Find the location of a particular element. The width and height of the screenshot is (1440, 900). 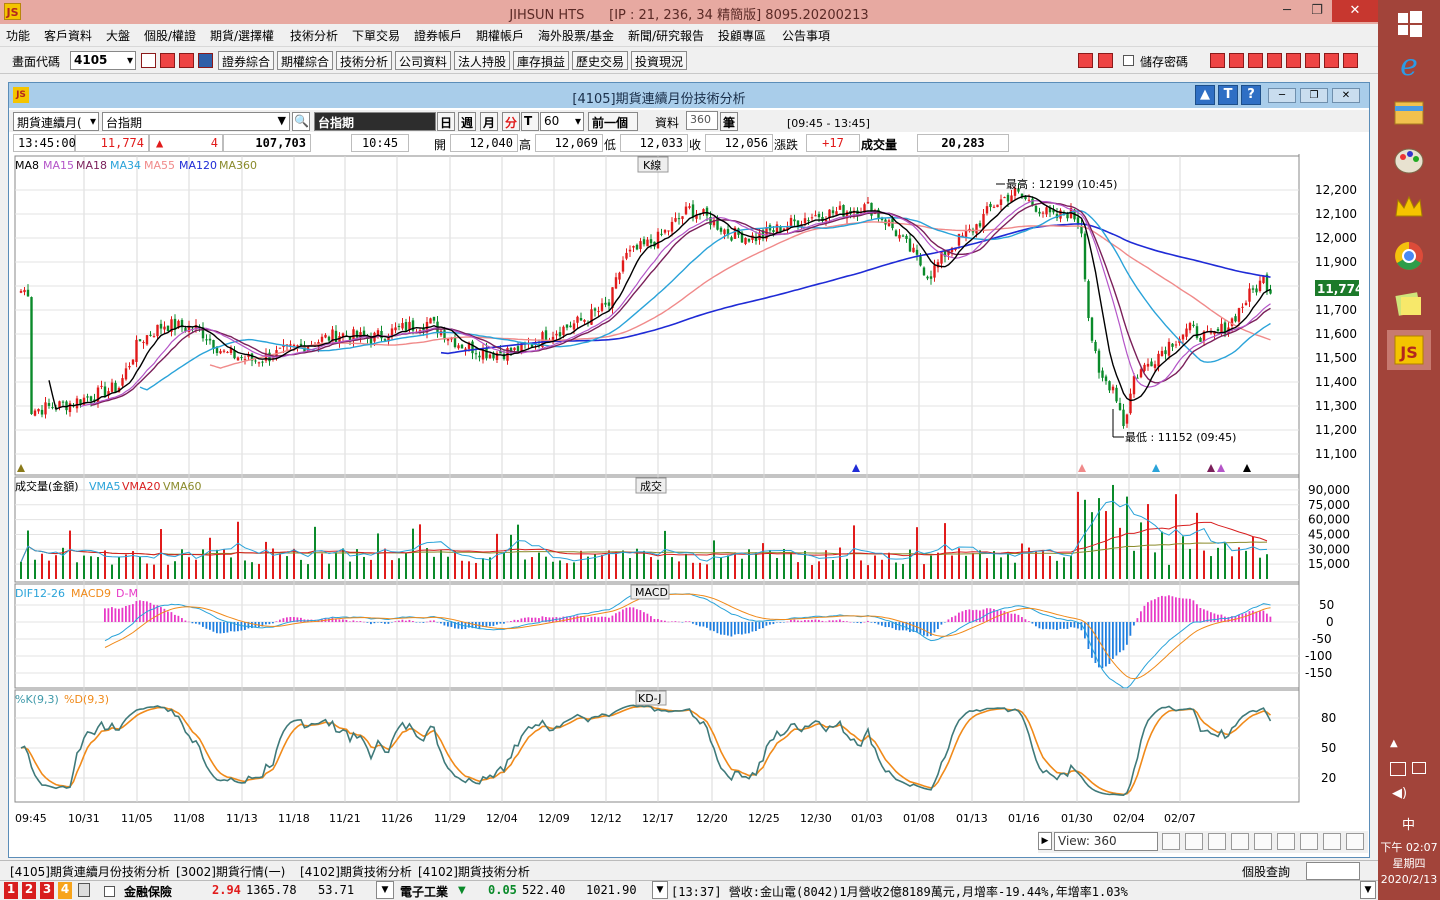

toolbar-button-3: 公司資料 is located at coordinates (423, 60).